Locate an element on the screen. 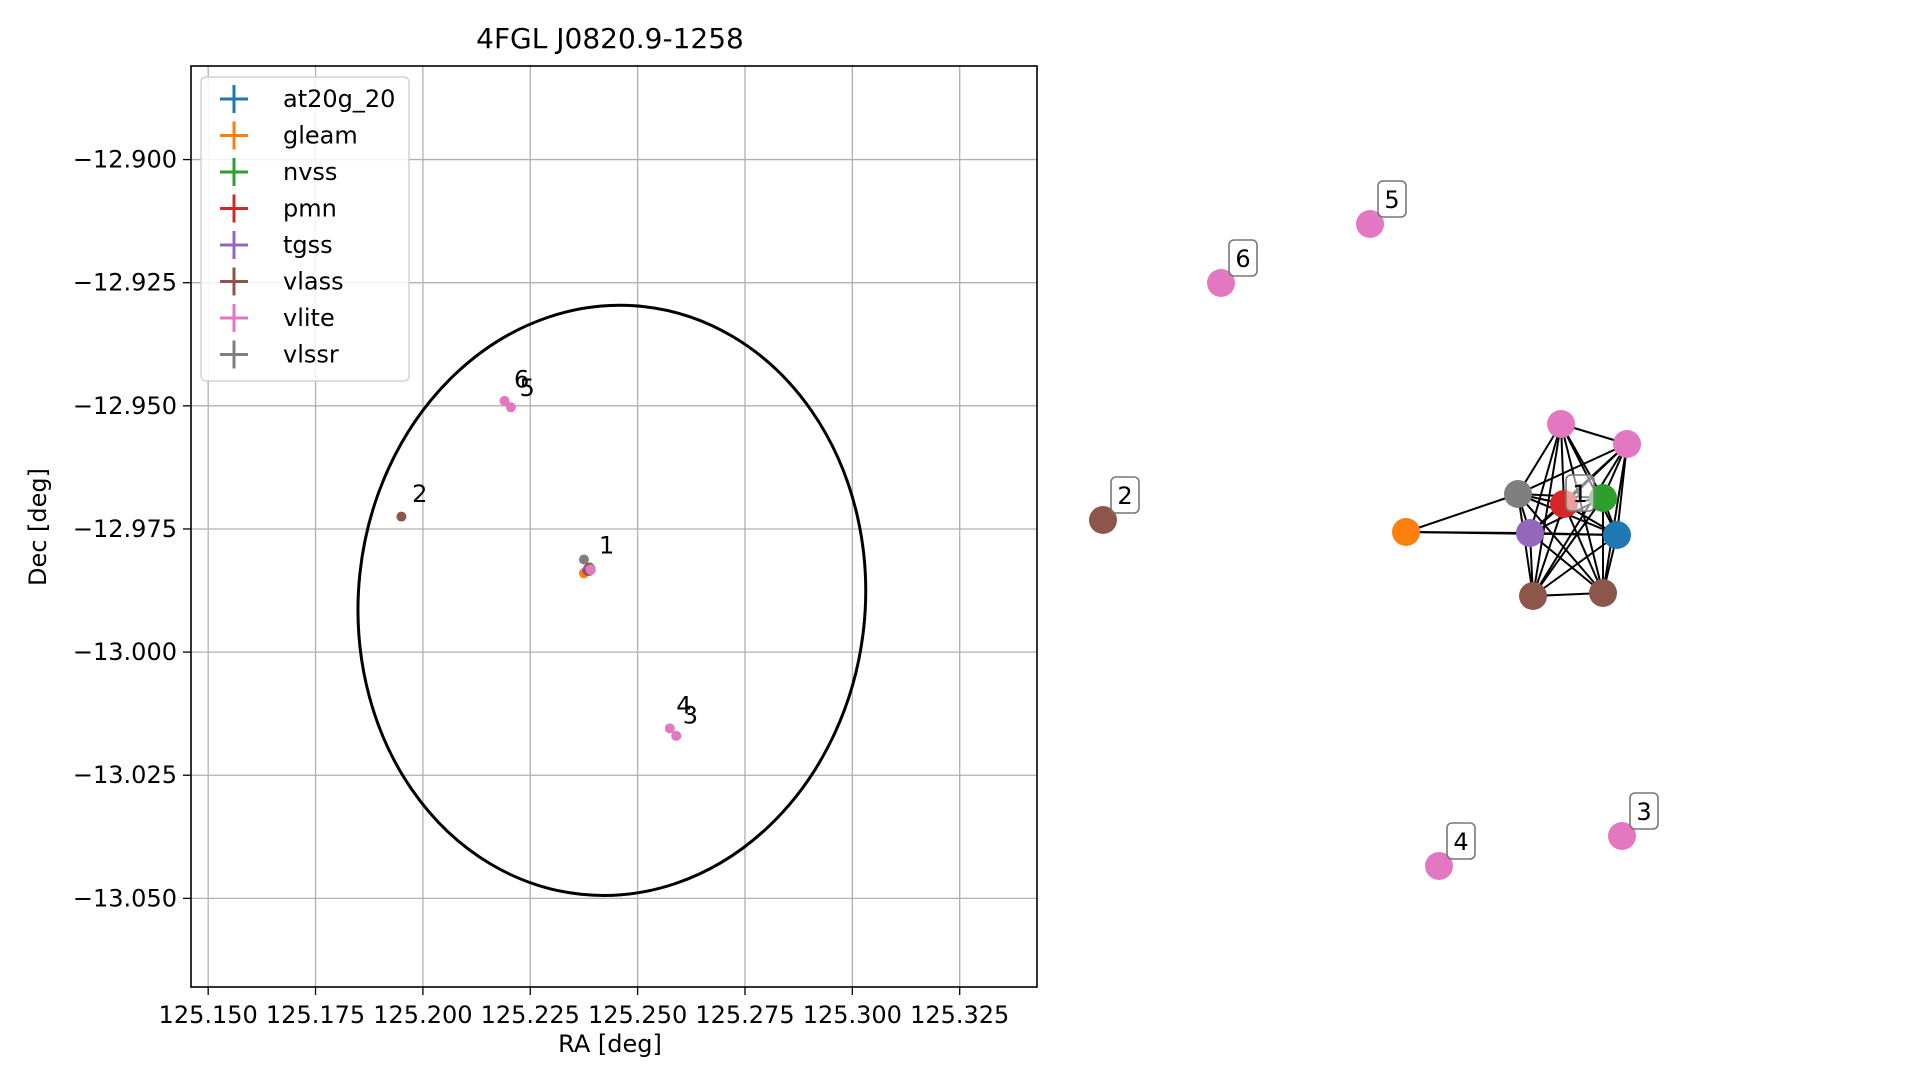  network-node-label-2: 2 is located at coordinates (1125, 495).